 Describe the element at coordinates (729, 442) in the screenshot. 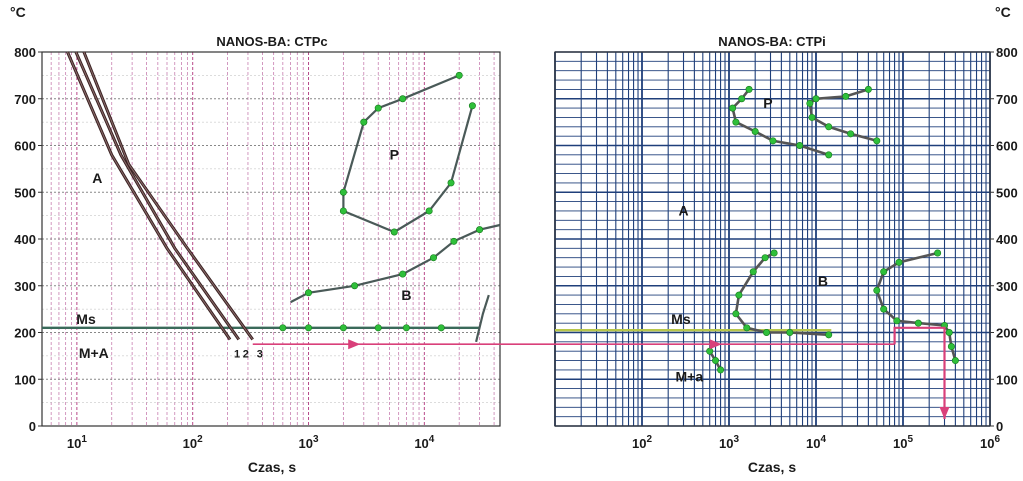

I see `ctpi-x-tick-label: 10³` at that location.